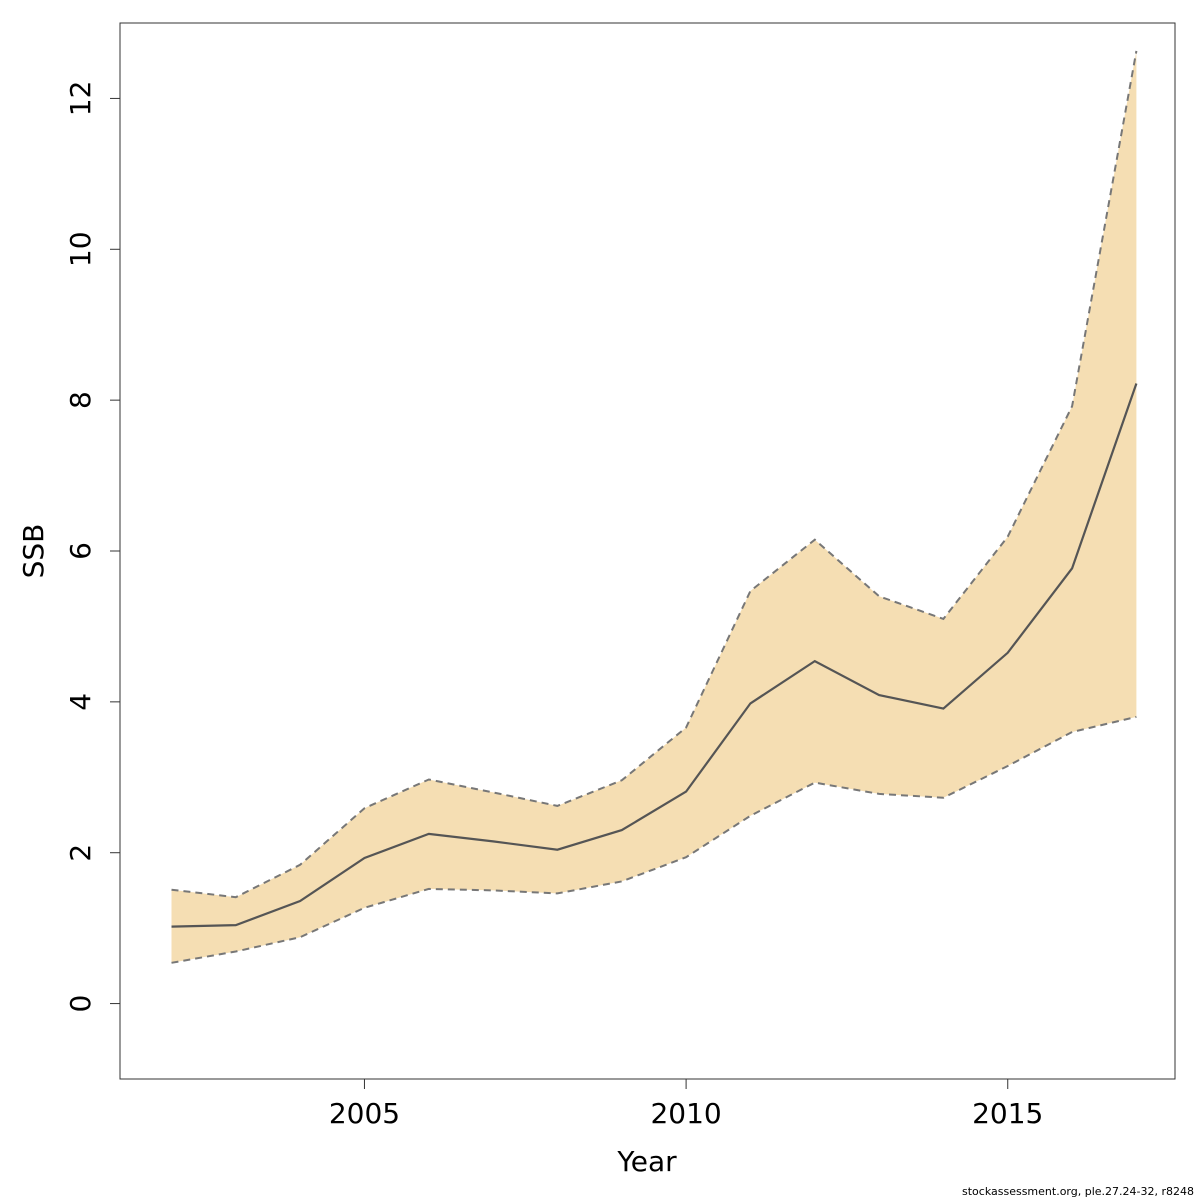 The height and width of the screenshot is (1200, 1200). Describe the element at coordinates (646, 1161) in the screenshot. I see `x-axis-label: Year` at that location.